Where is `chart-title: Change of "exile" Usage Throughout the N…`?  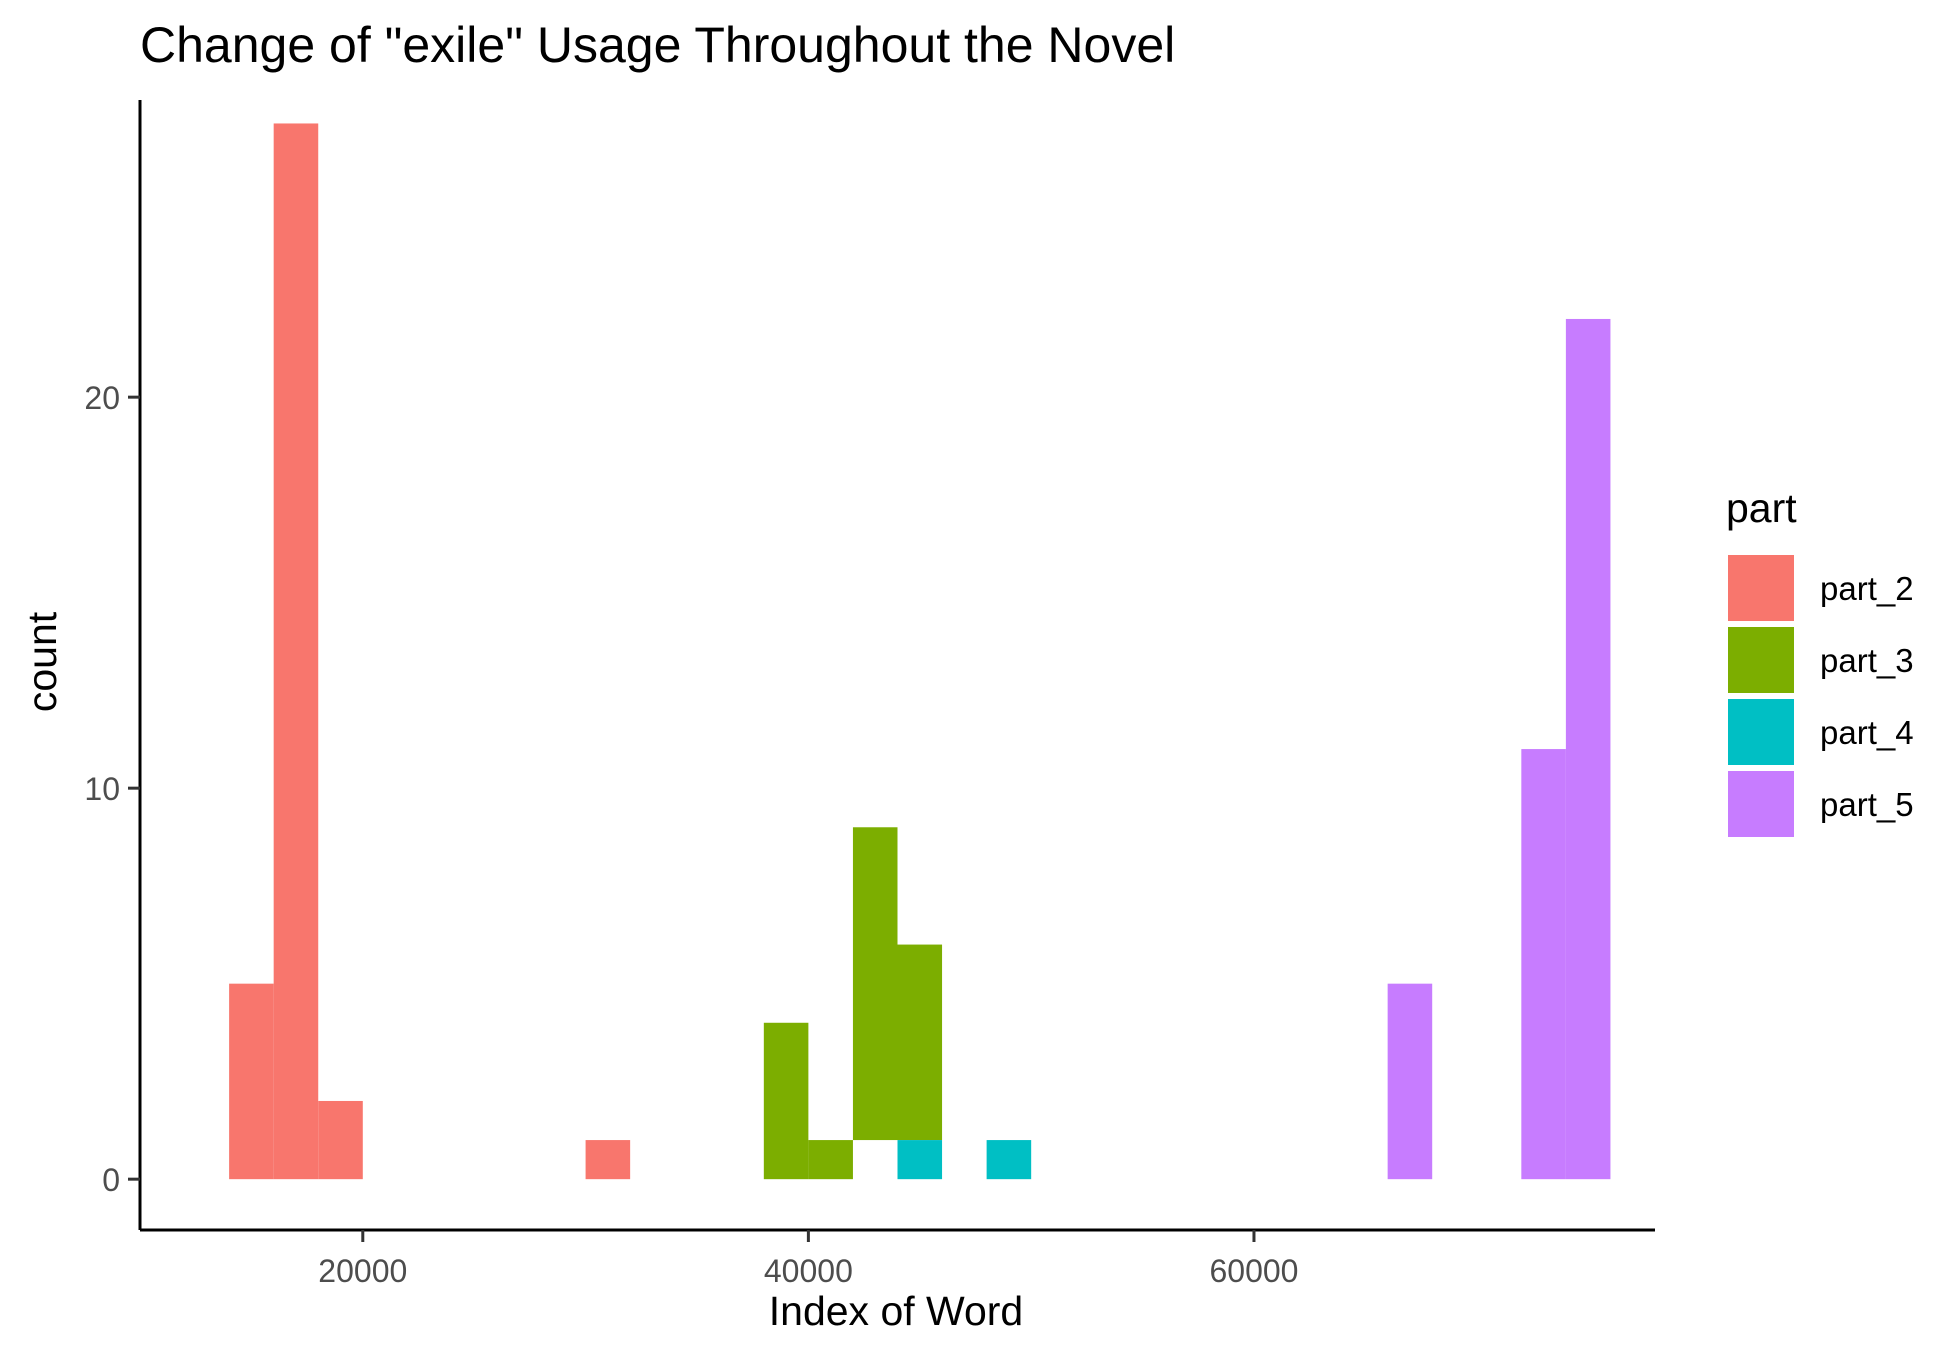
chart-title: Change of "exile" Usage Throughout the N… is located at coordinates (657, 45).